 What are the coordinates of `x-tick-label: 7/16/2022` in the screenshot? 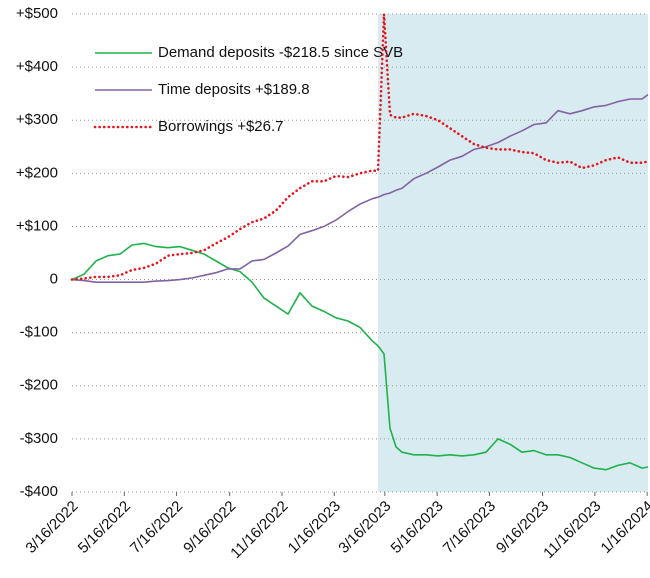 It's located at (156, 527).